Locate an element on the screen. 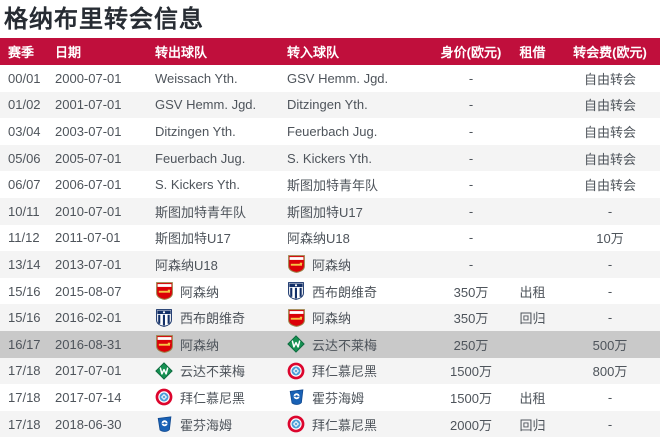 This screenshot has height=438, width=660. team-name: GSV Hemm. Jgd. is located at coordinates (338, 78).